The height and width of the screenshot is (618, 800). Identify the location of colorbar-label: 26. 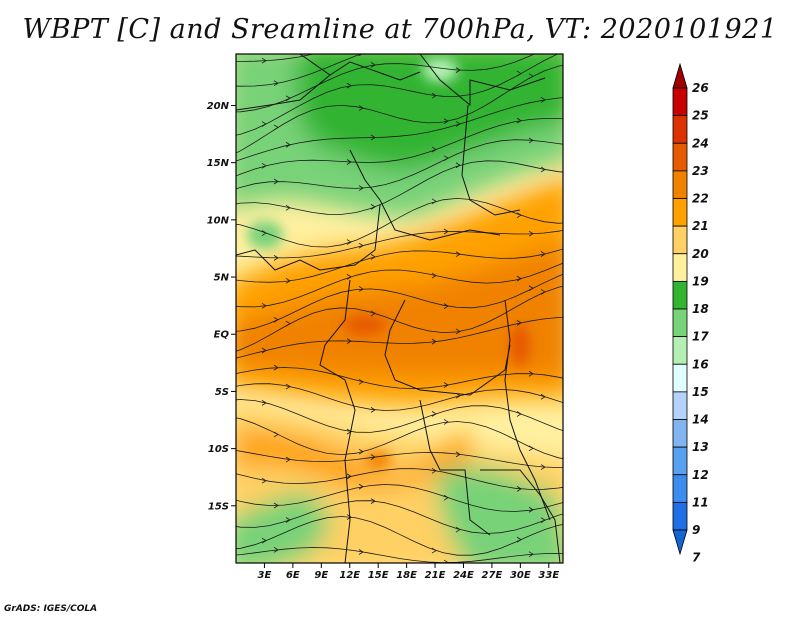
(700, 88).